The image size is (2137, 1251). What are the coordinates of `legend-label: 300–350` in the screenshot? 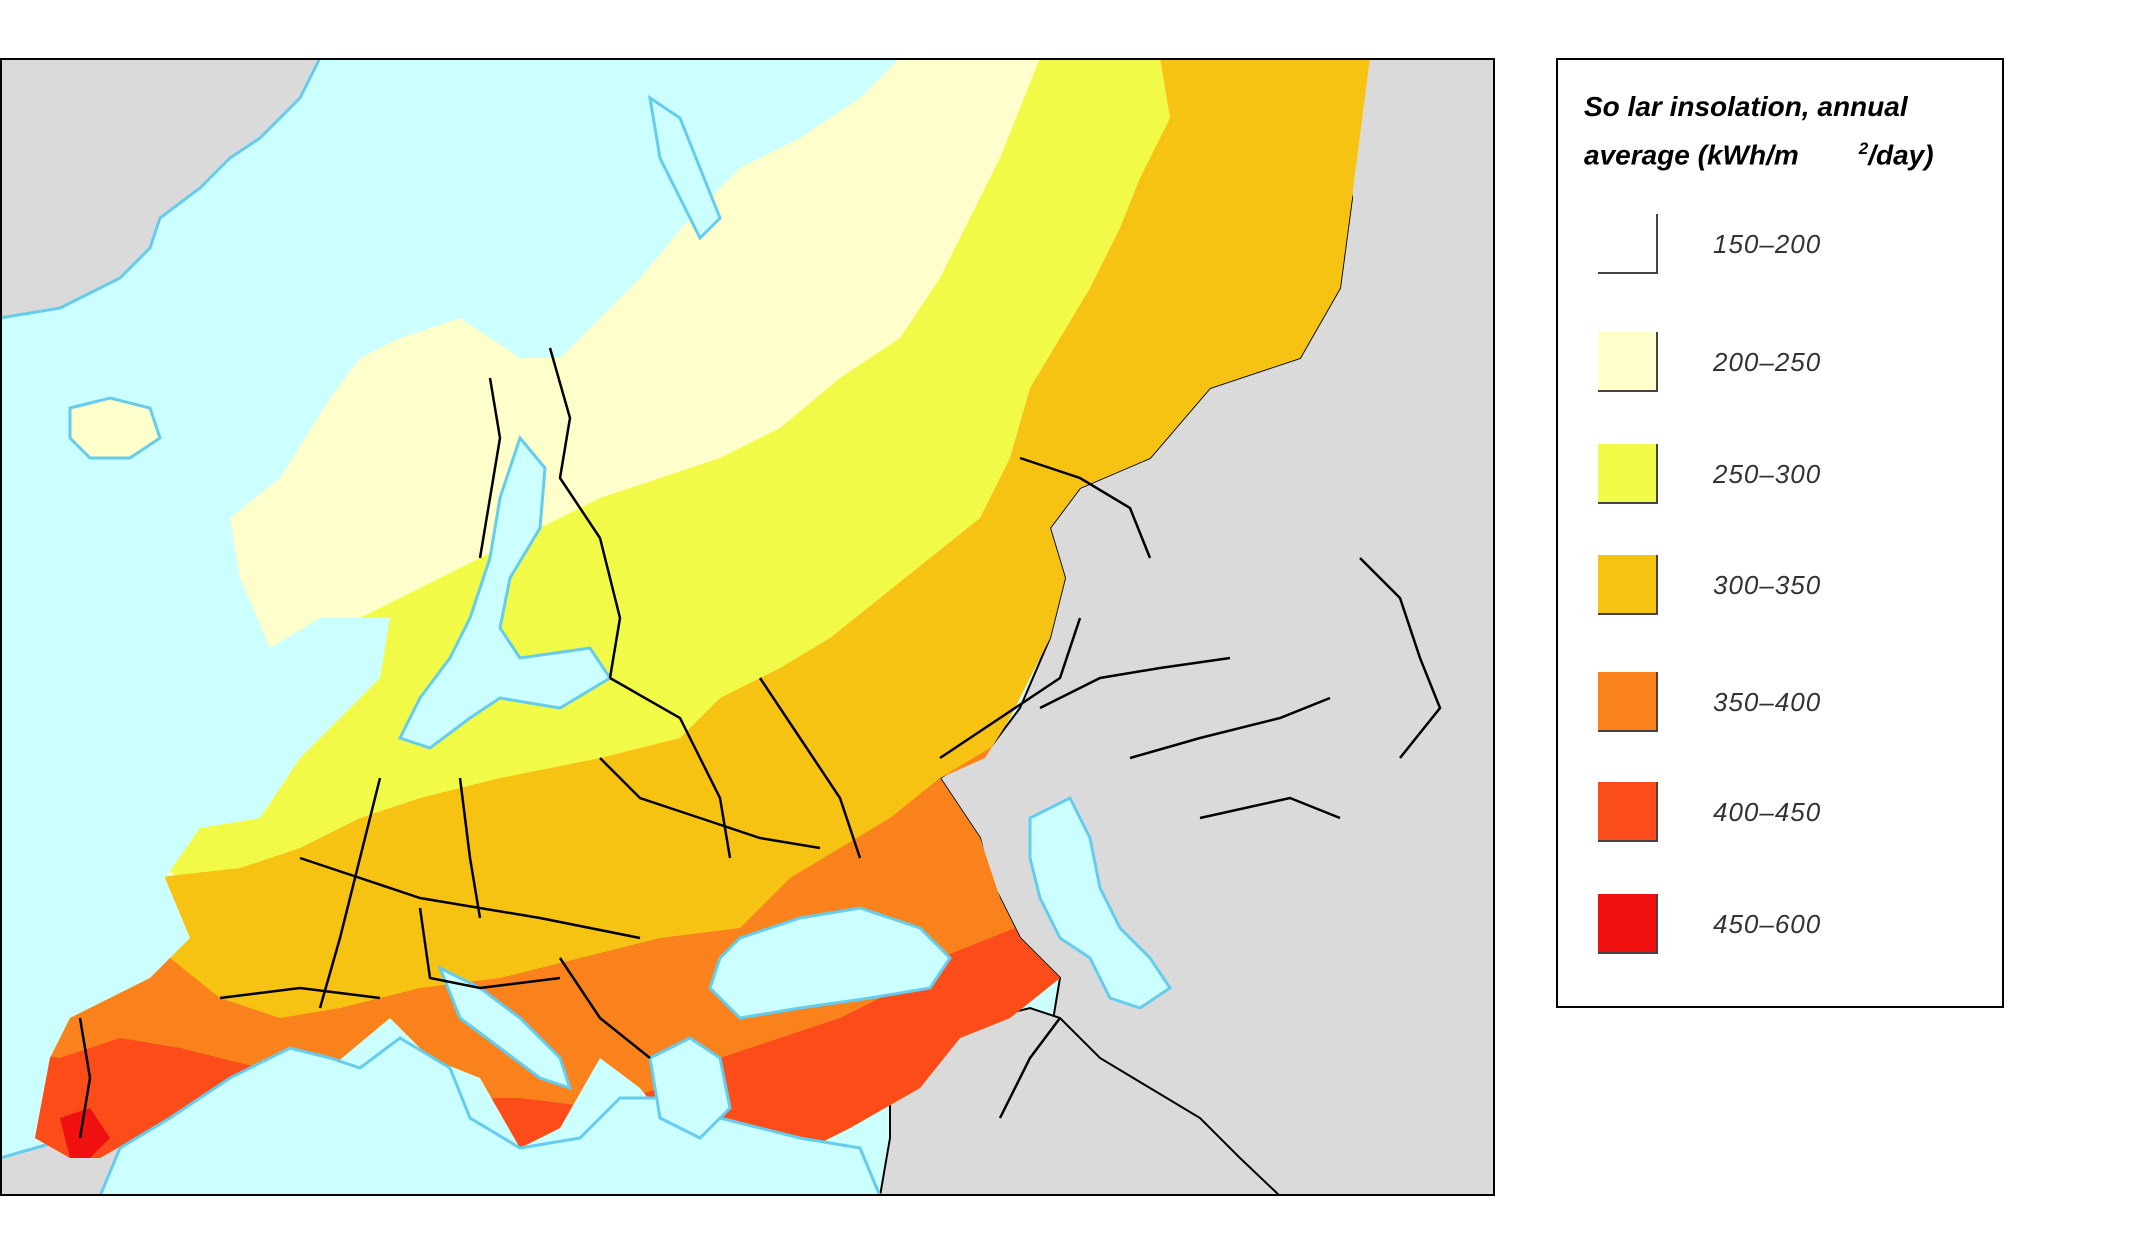 It's located at (1767, 585).